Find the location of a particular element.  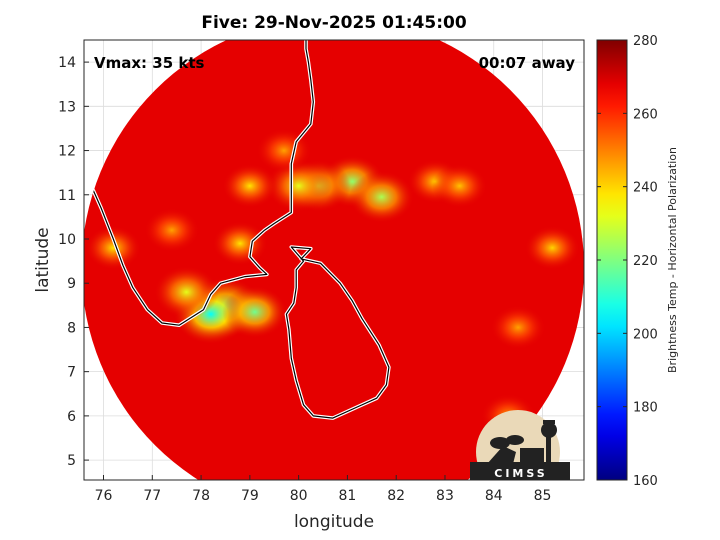

x-tick-label: 80 is located at coordinates (299, 496).